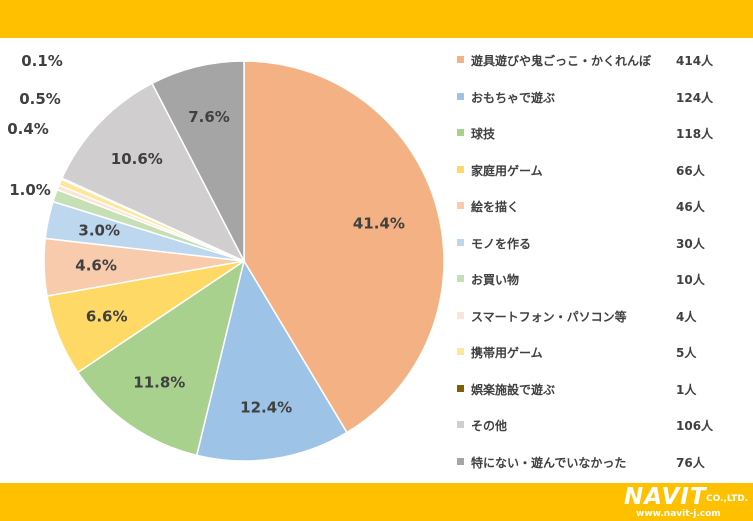  I want to click on legend-item: 球技 118人, so click(595, 143).